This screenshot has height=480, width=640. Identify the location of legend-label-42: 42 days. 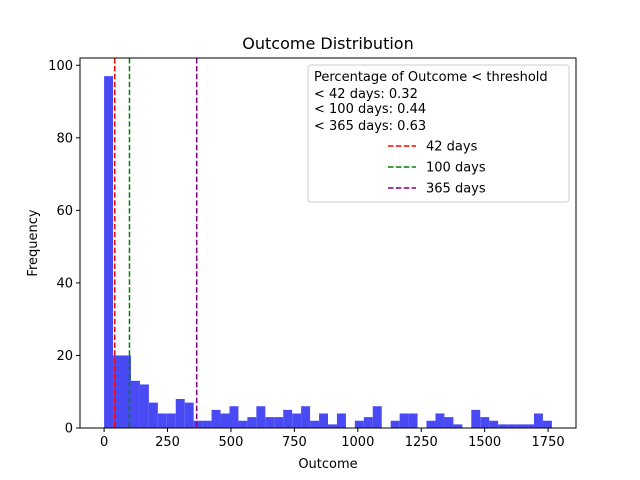
(452, 147).